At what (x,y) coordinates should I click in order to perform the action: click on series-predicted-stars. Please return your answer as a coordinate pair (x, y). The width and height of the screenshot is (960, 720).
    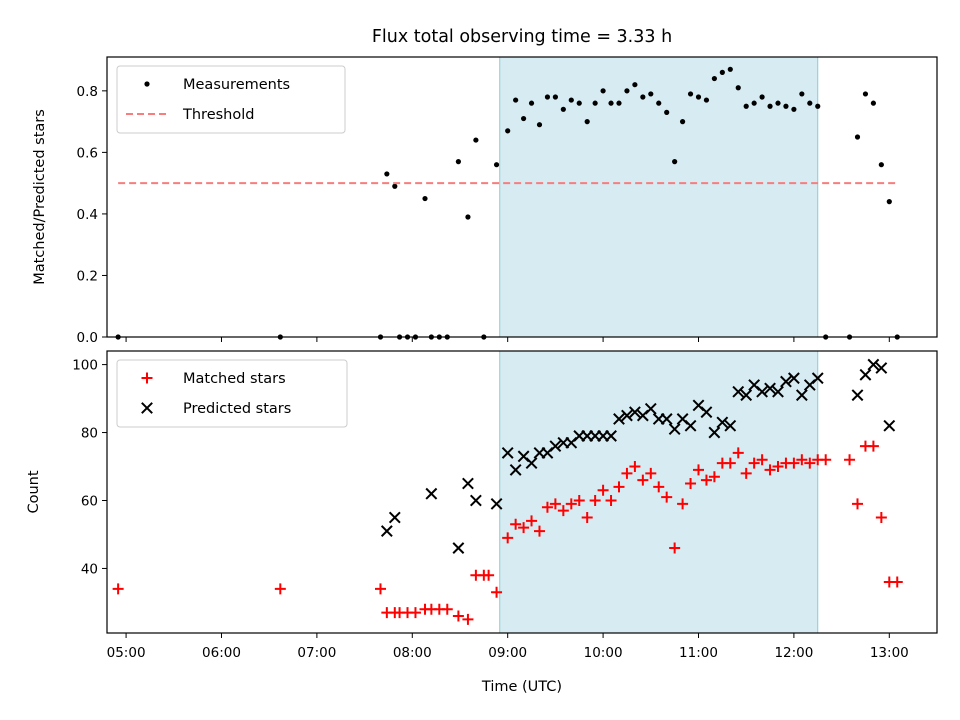
    Looking at the image, I should click on (638, 456).